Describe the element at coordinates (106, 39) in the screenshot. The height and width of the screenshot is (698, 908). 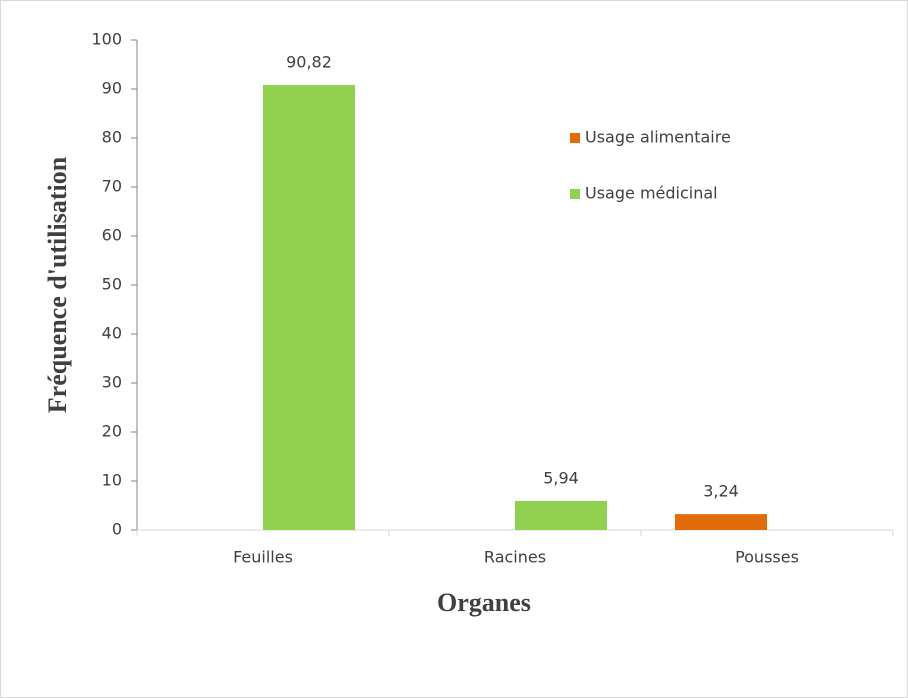
I see `y-tick-label: 100` at that location.